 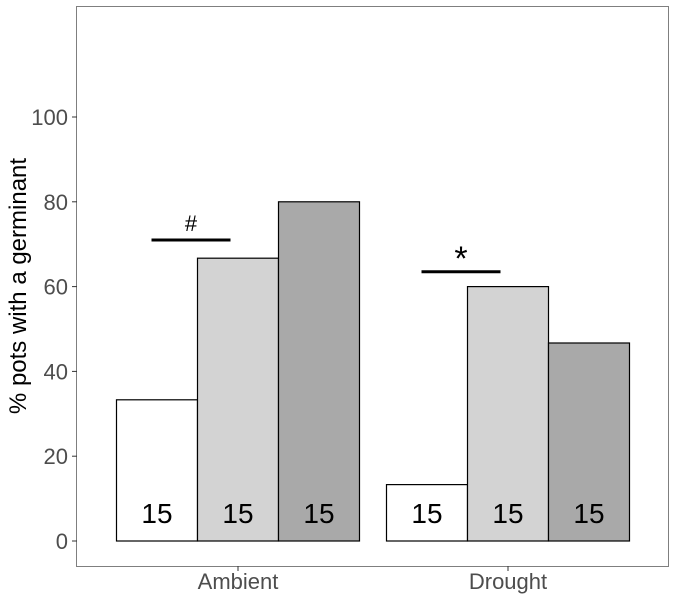 What do you see at coordinates (56, 202) in the screenshot?
I see `y-tick-label: 80` at bounding box center [56, 202].